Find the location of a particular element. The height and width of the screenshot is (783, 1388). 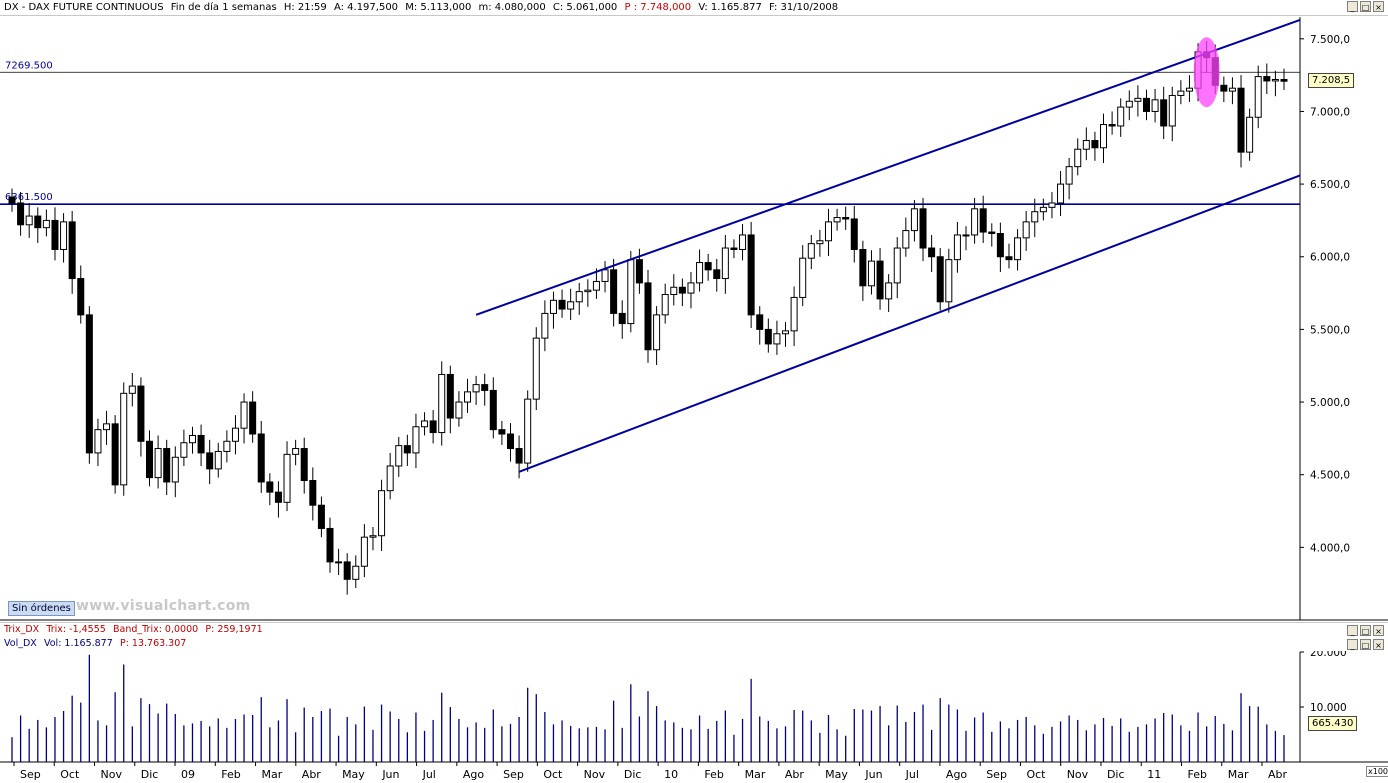

vol-maximize-button: □ is located at coordinates (1365, 644).